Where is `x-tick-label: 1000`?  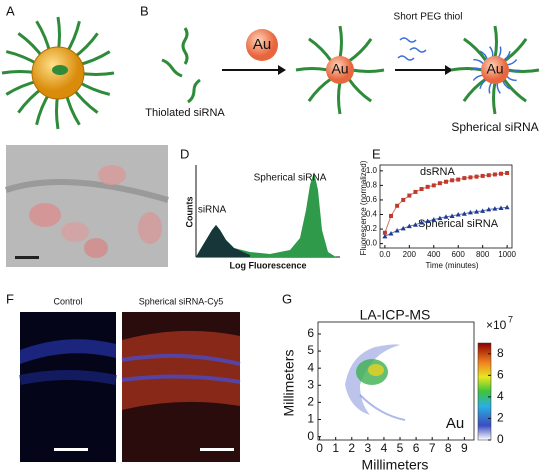
x-tick-label: 1000 is located at coordinates (507, 254).